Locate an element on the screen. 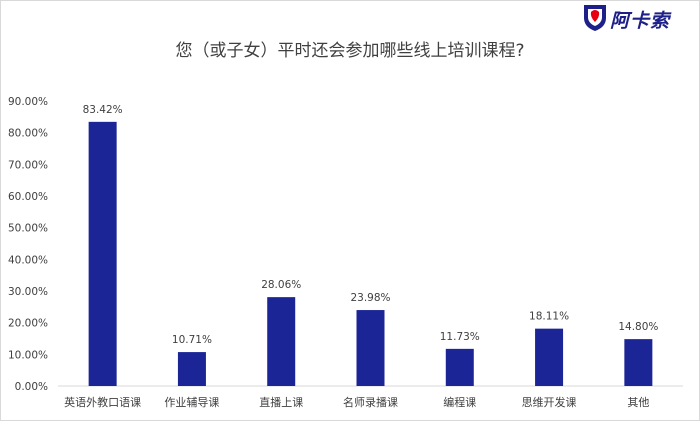  brand-logo-text: 阿卡索 is located at coordinates (640, 21).